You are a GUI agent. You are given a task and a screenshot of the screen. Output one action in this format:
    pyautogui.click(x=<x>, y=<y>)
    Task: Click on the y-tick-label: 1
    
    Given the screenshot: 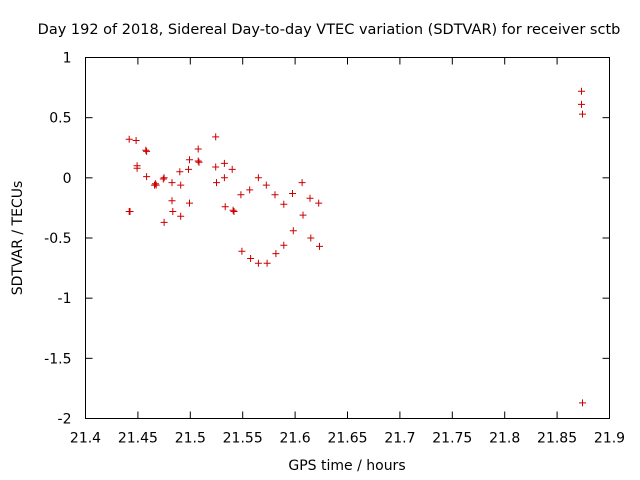 What is the action you would take?
    pyautogui.click(x=67, y=59)
    